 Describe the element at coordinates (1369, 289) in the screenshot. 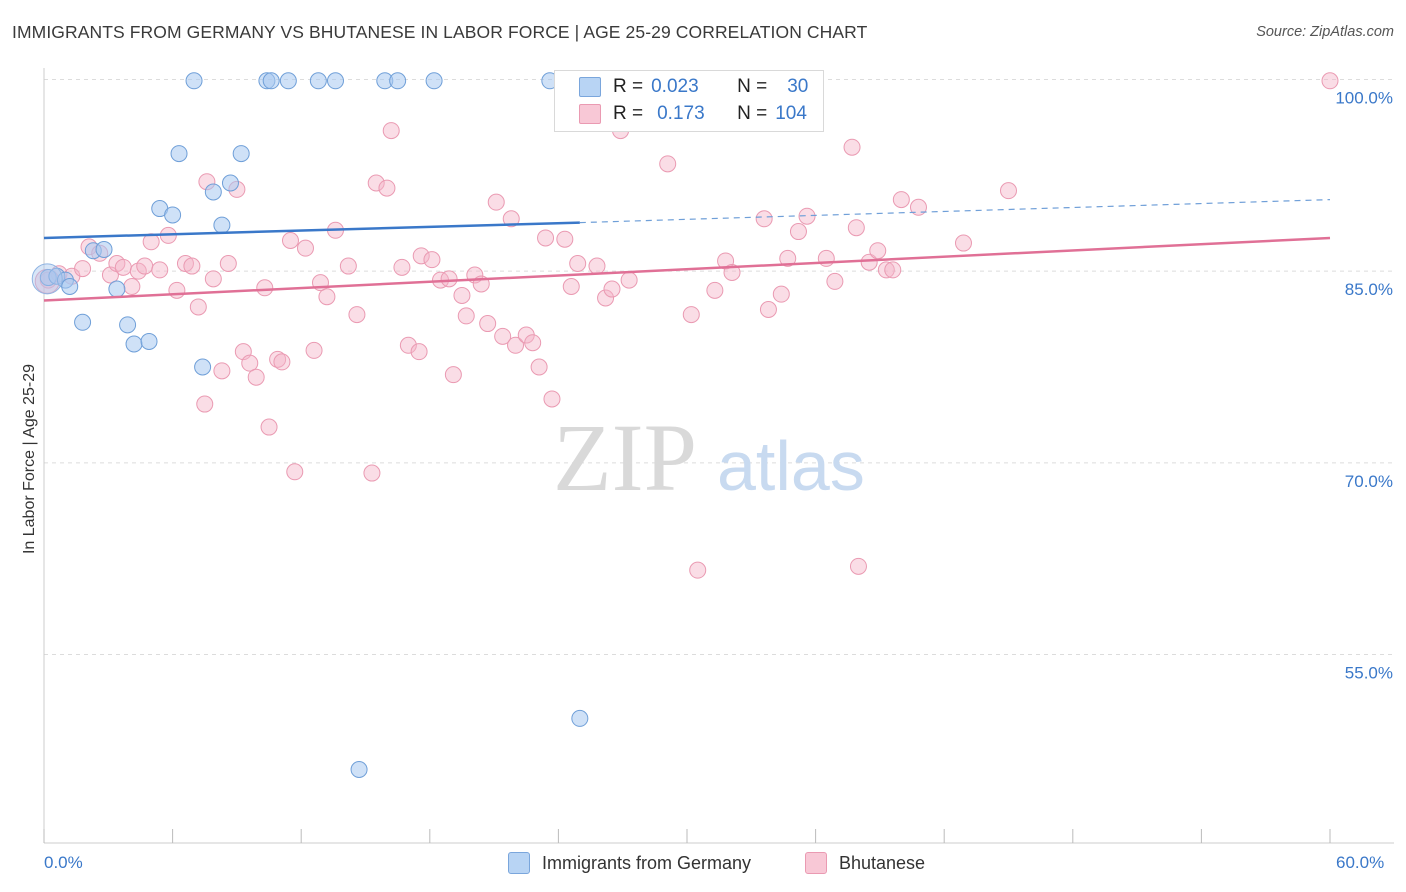

I see `y-tick-label: 85.0%` at that location.